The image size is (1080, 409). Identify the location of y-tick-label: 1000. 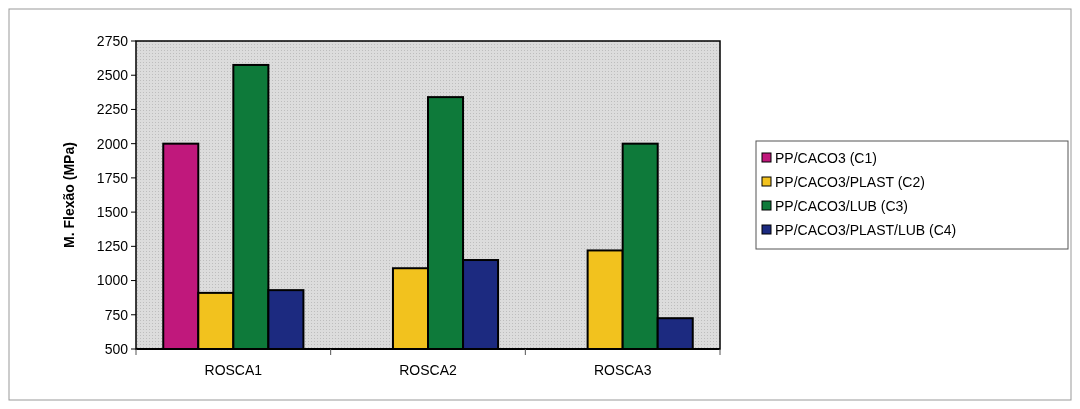
(112, 280).